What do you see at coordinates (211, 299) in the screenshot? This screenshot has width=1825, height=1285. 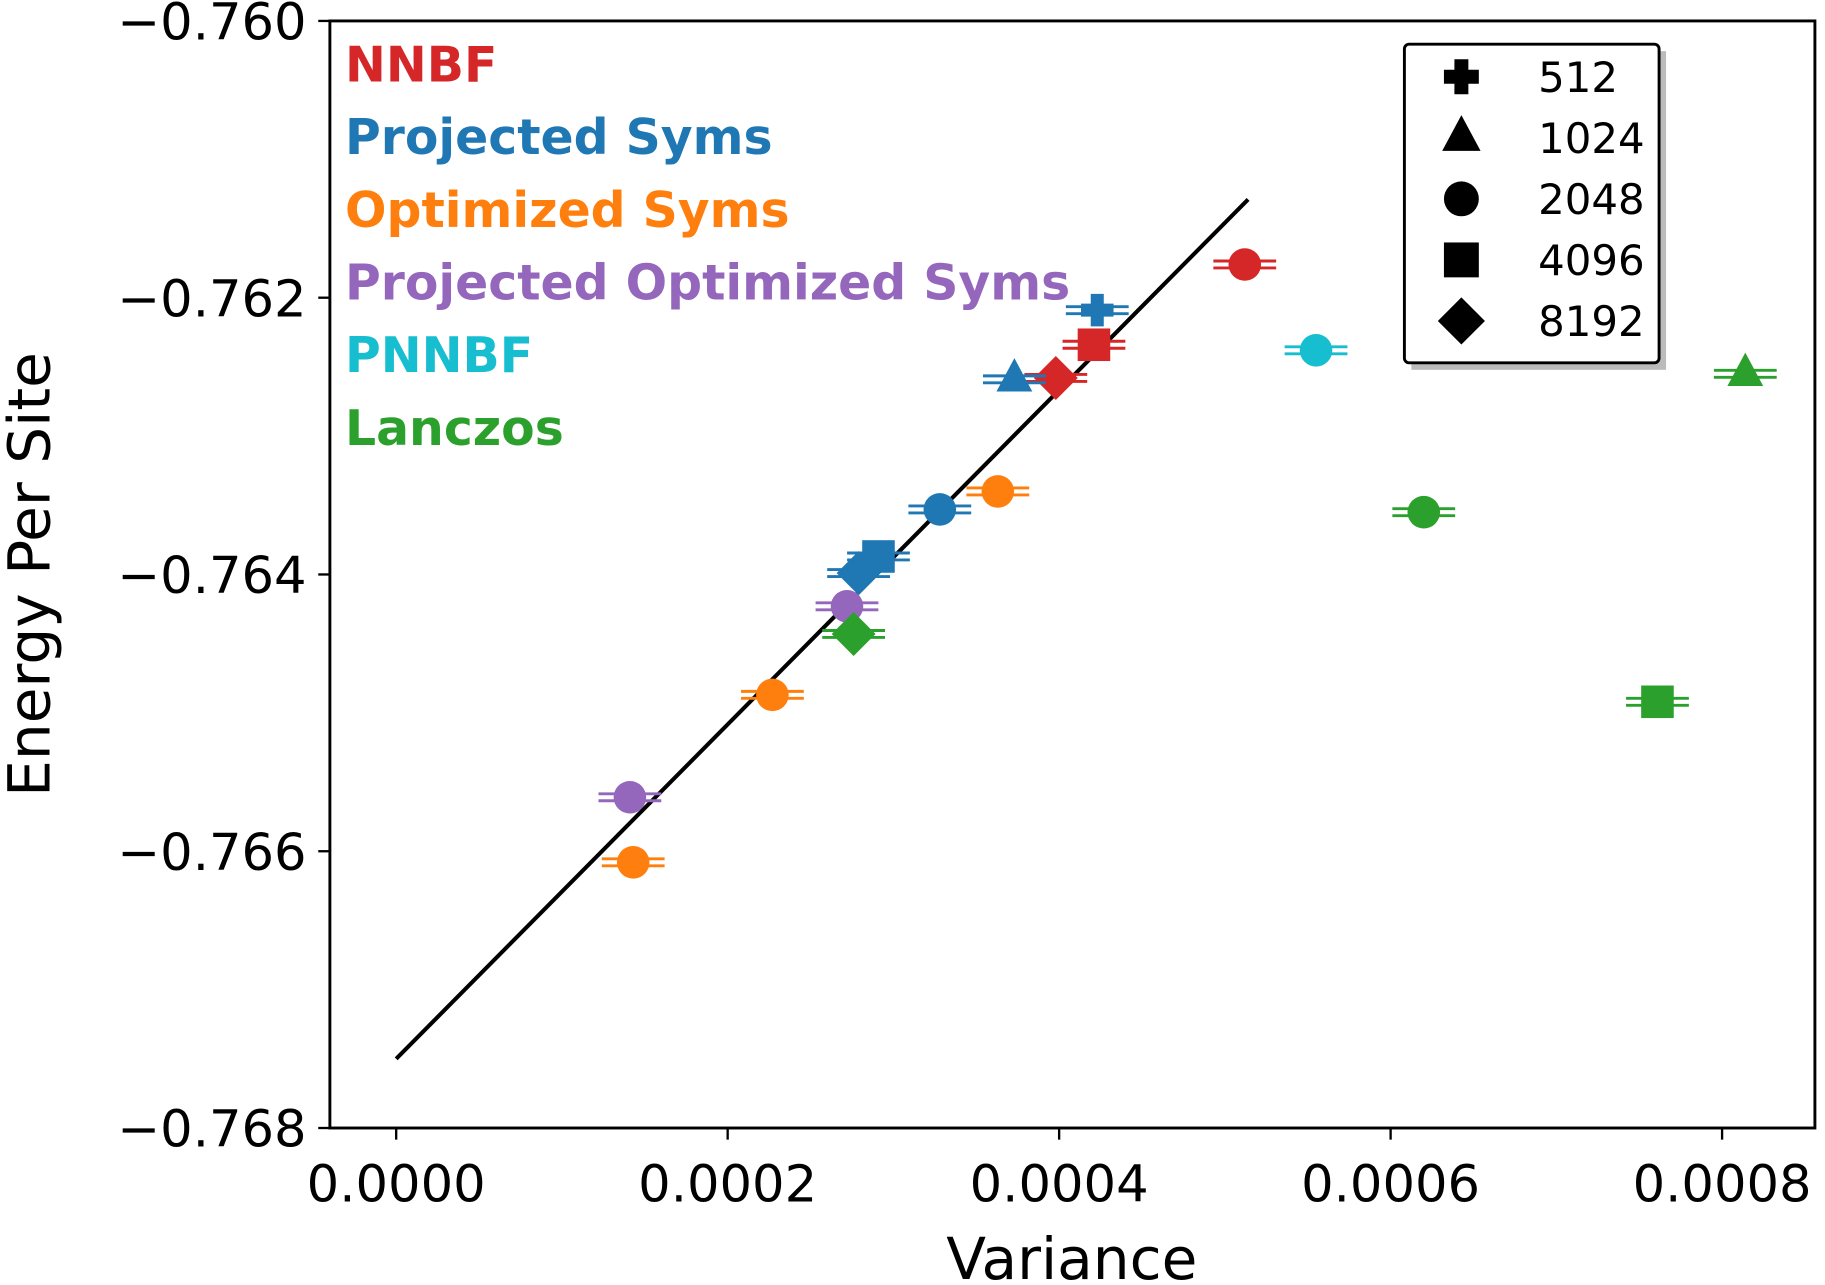 I see `y-tick-label: −0.762` at bounding box center [211, 299].